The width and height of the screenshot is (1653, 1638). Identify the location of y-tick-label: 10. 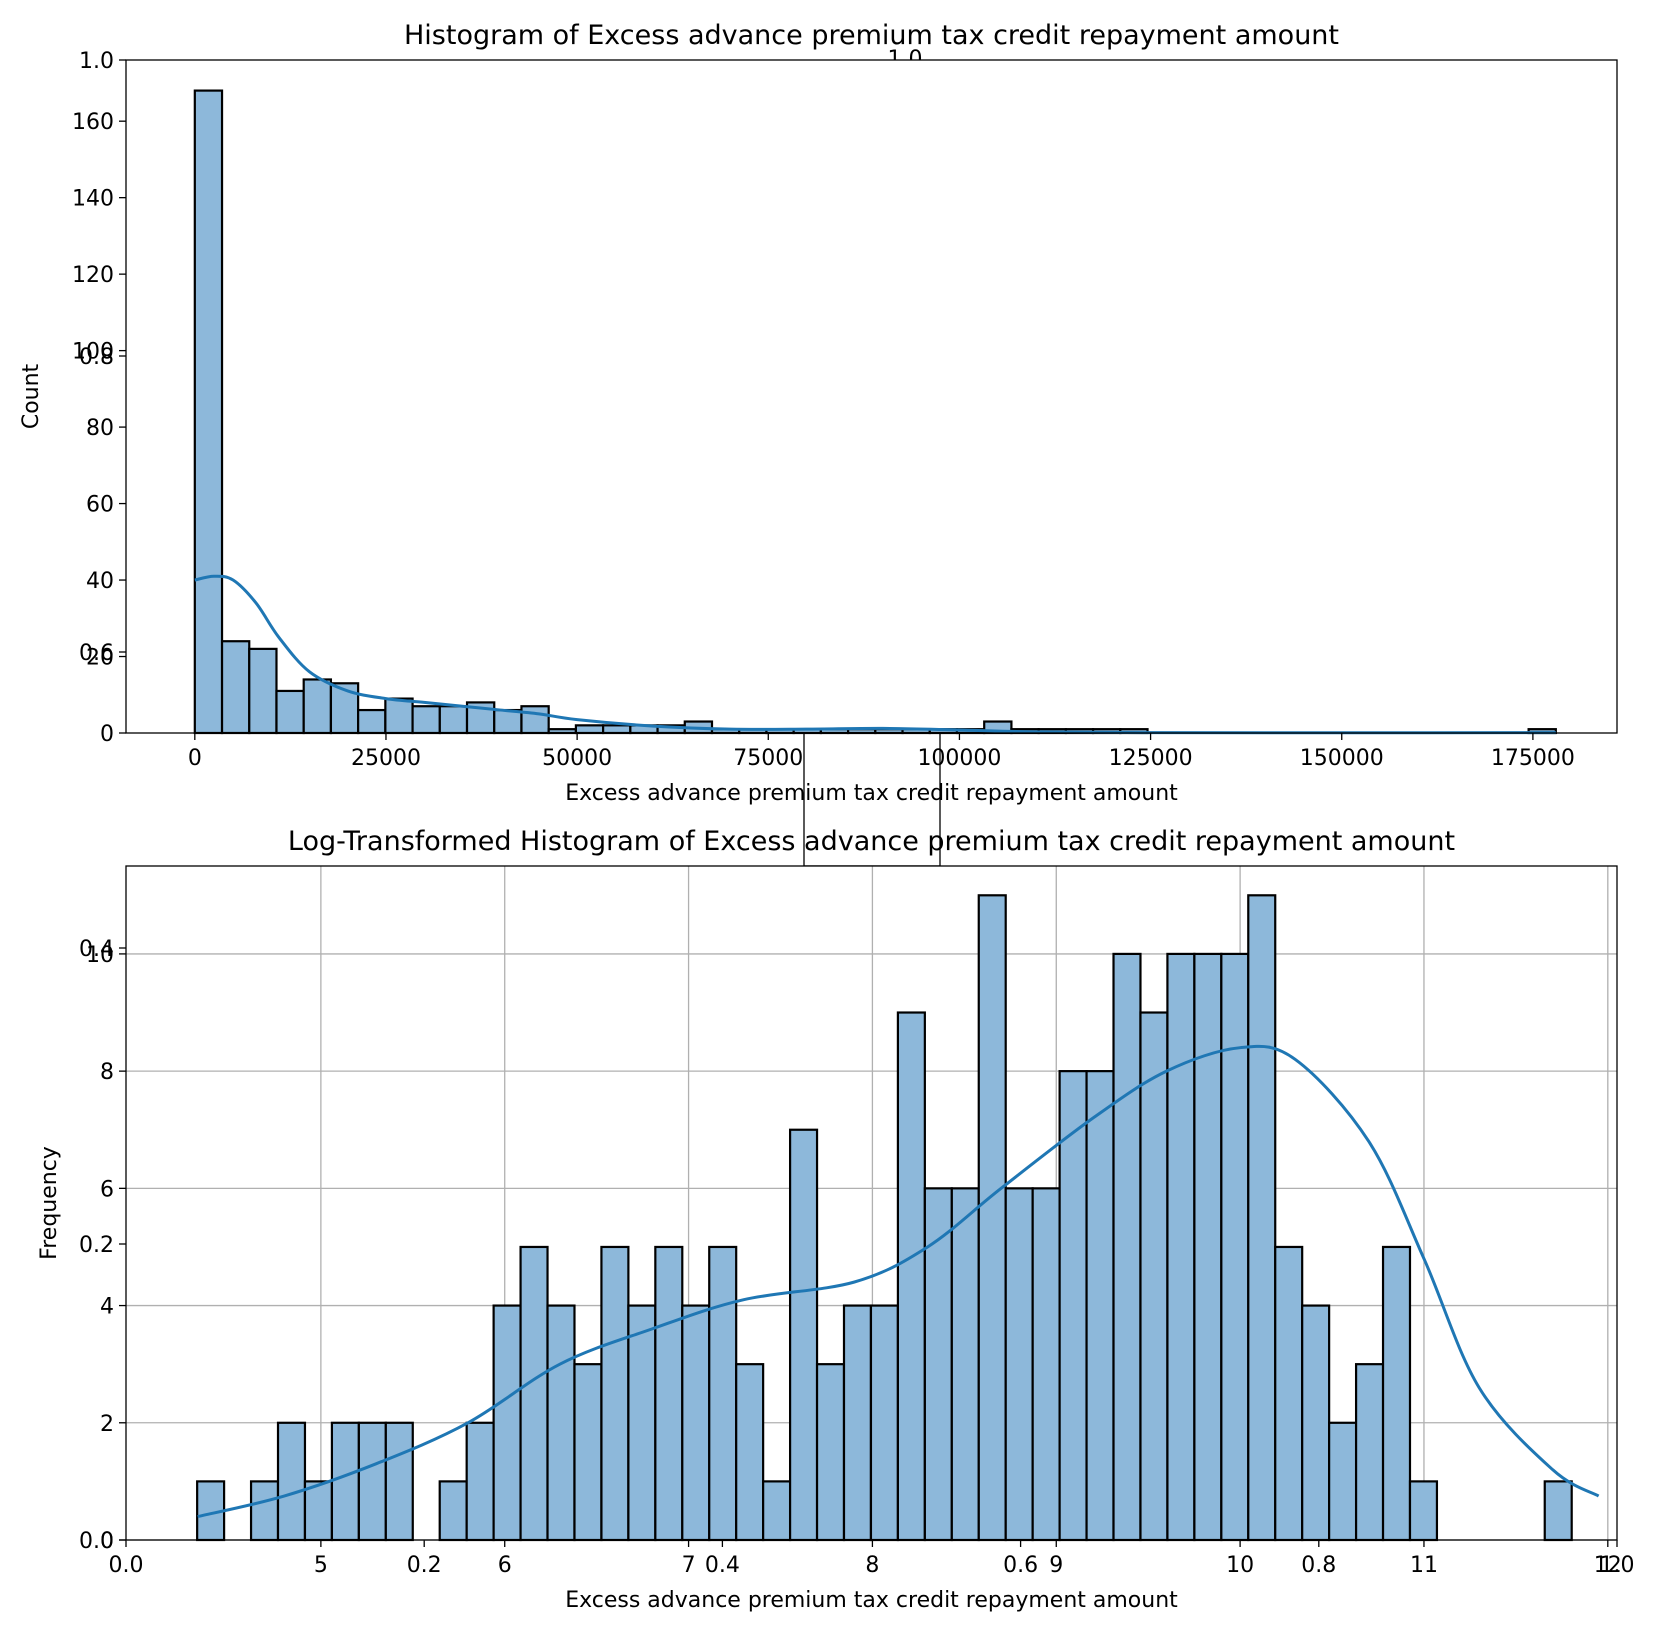
(100, 955).